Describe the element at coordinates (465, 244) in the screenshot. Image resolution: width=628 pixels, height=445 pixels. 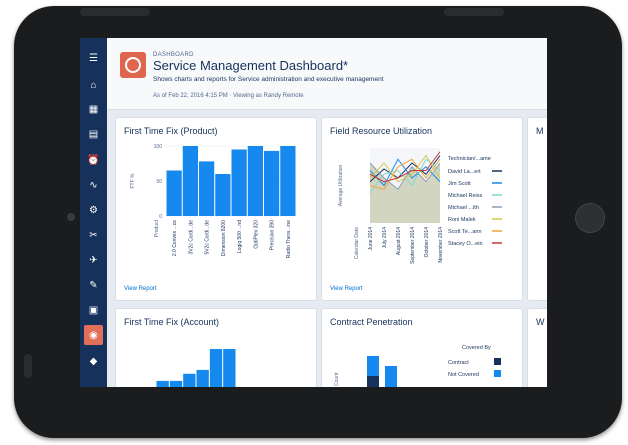
I see `legend-label: Stacey O...ein` at that location.